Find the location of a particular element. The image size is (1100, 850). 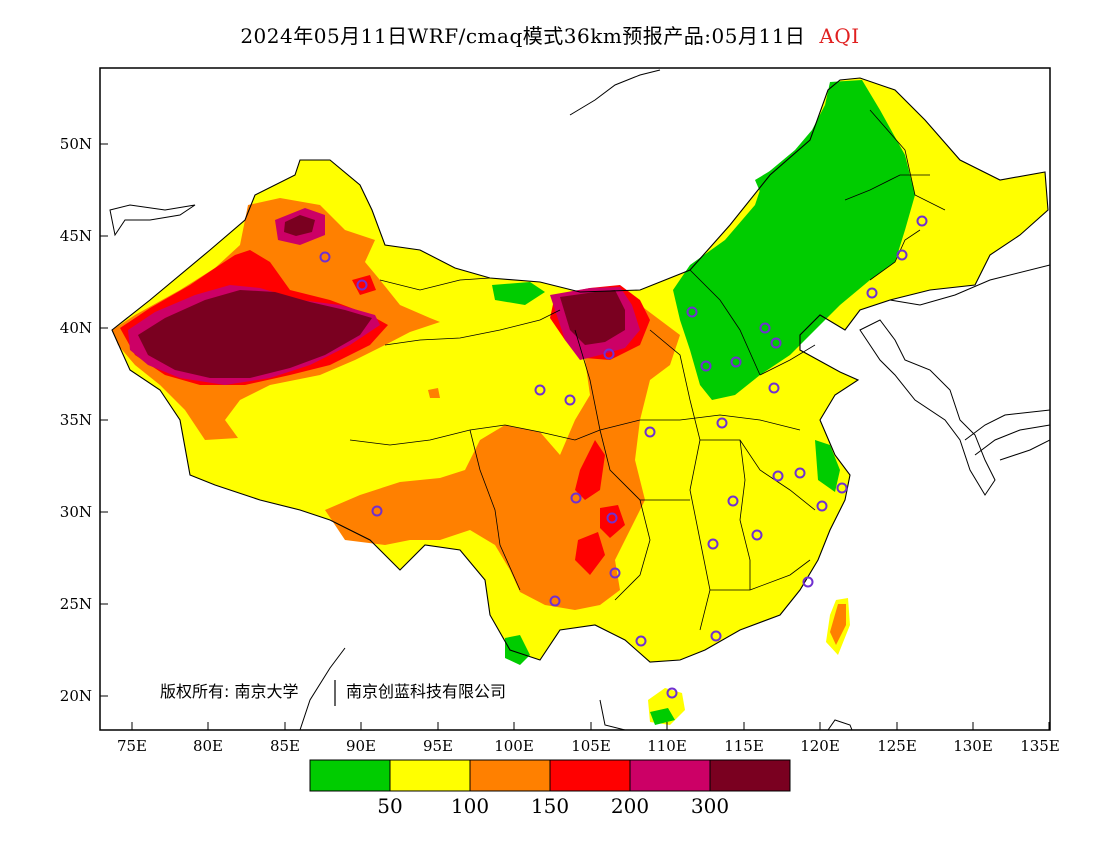

lat-axis is located at coordinates (104, 420).